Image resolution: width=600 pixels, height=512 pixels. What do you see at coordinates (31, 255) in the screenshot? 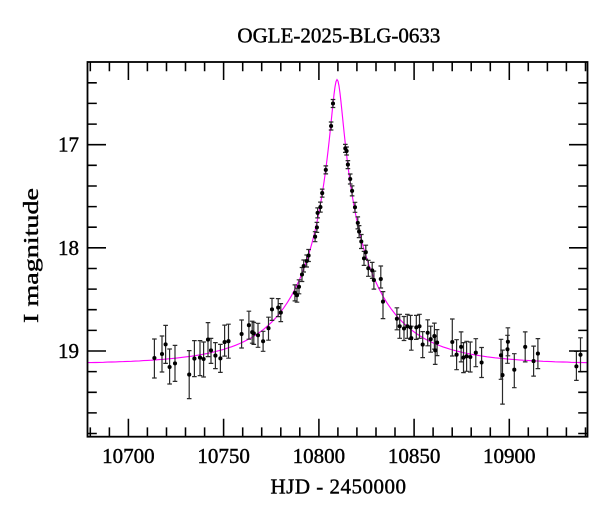
I see `svg-text: I magnitude` at bounding box center [31, 255].